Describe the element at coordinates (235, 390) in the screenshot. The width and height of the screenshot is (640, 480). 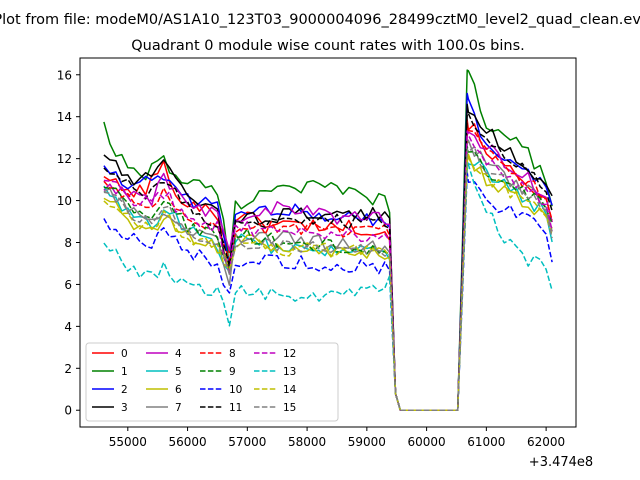
I see `legend-label-10: 10` at that location.